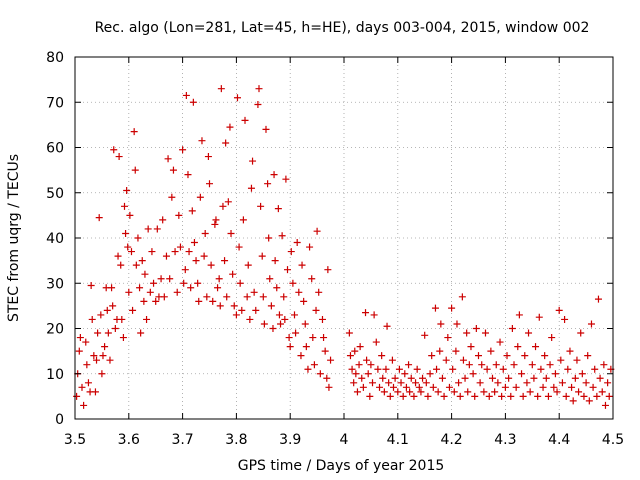 Image resolution: width=640 pixels, height=480 pixels. I want to click on y-tick-label: 40, so click(55, 239).